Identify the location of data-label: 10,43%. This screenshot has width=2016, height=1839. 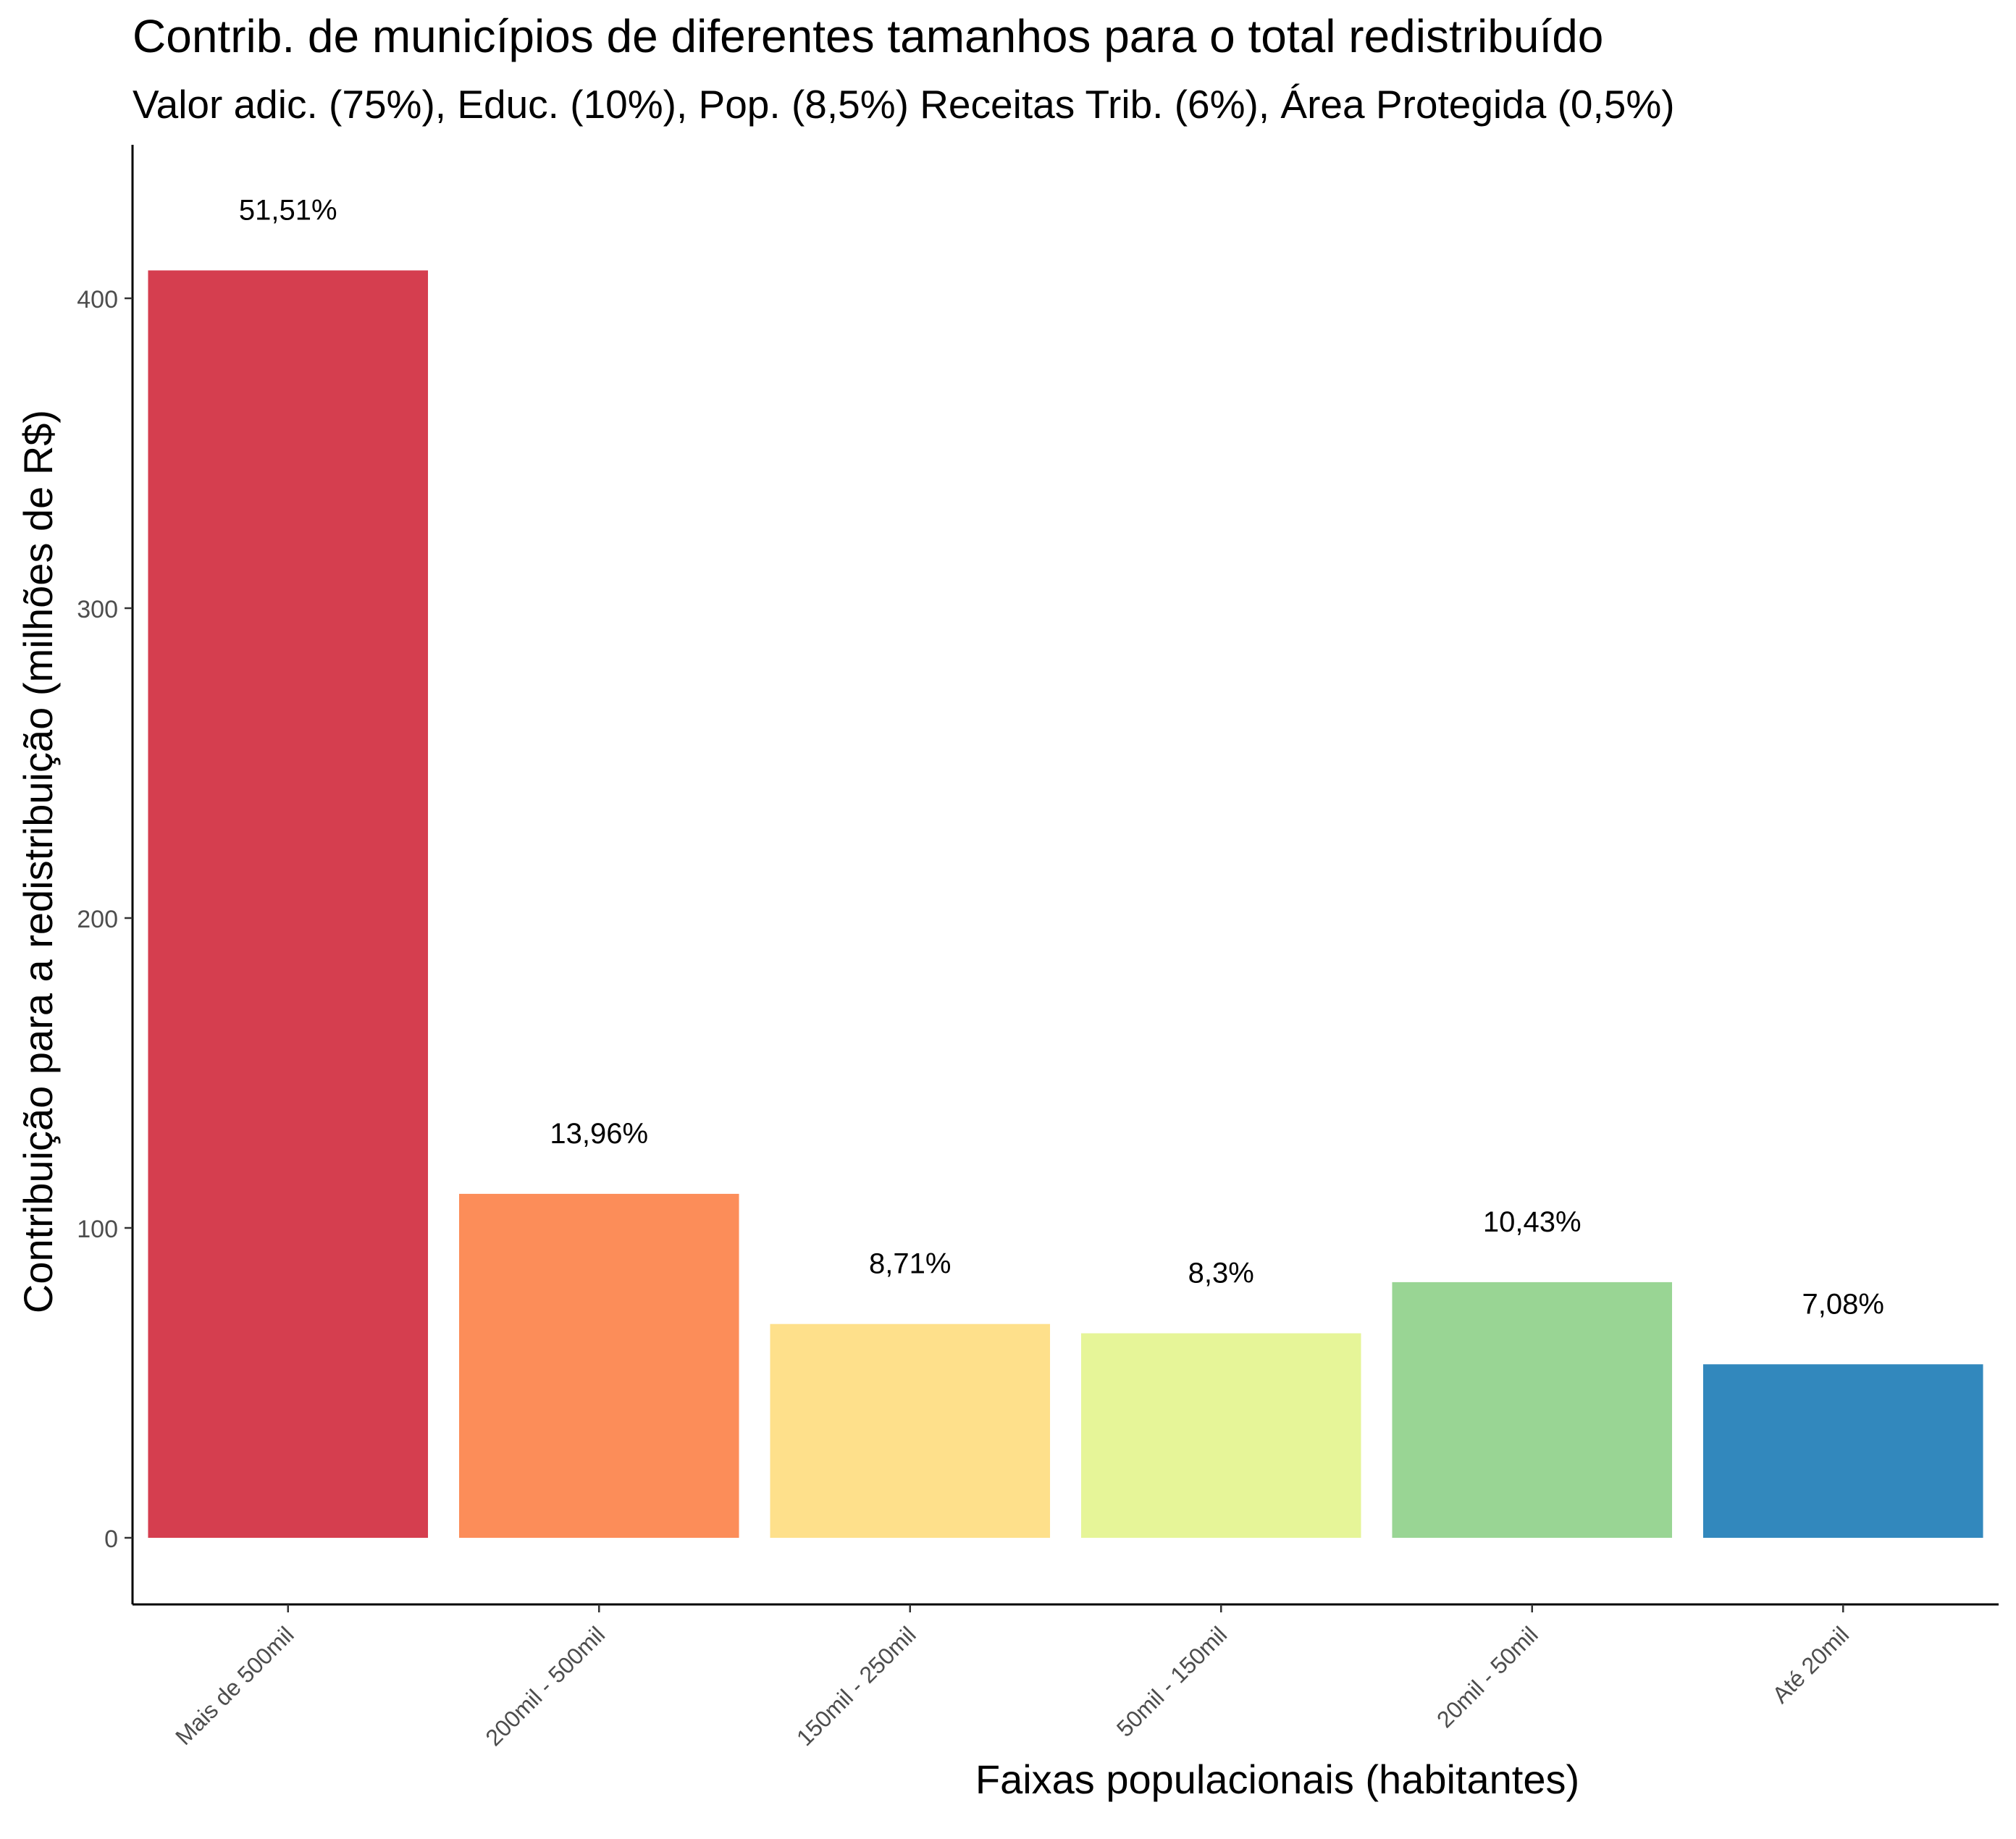
(1532, 1222).